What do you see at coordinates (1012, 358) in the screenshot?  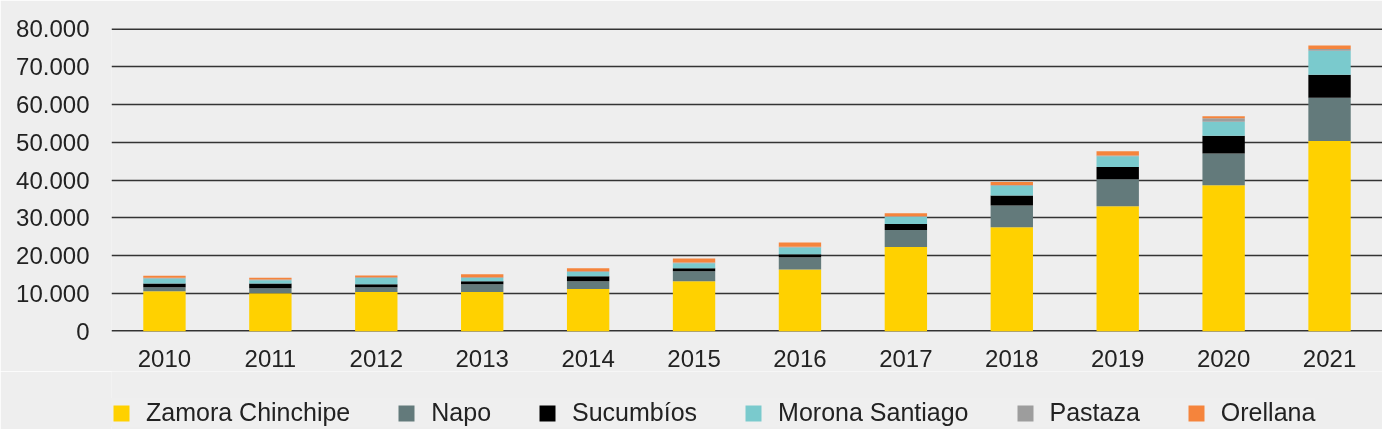 I see `x-tick-label: 2018` at bounding box center [1012, 358].